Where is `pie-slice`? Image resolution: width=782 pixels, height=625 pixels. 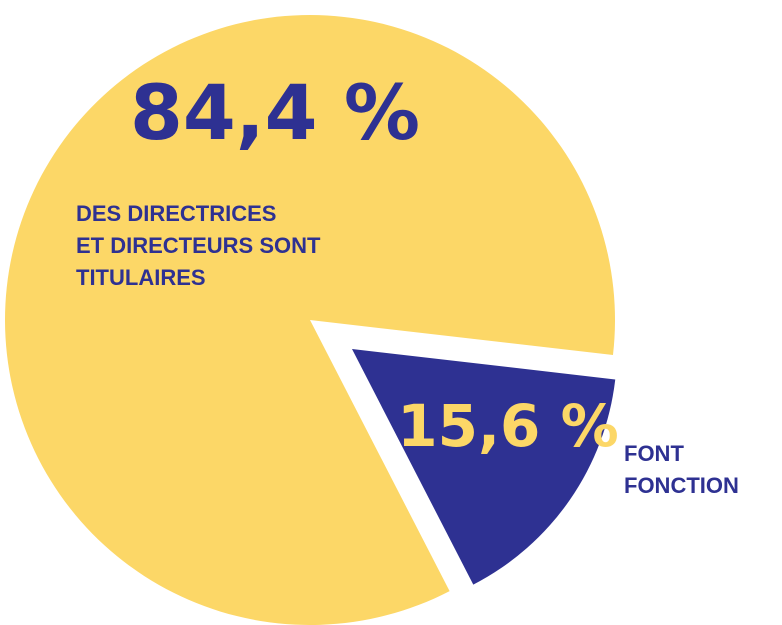 pie-slice is located at coordinates (484, 467).